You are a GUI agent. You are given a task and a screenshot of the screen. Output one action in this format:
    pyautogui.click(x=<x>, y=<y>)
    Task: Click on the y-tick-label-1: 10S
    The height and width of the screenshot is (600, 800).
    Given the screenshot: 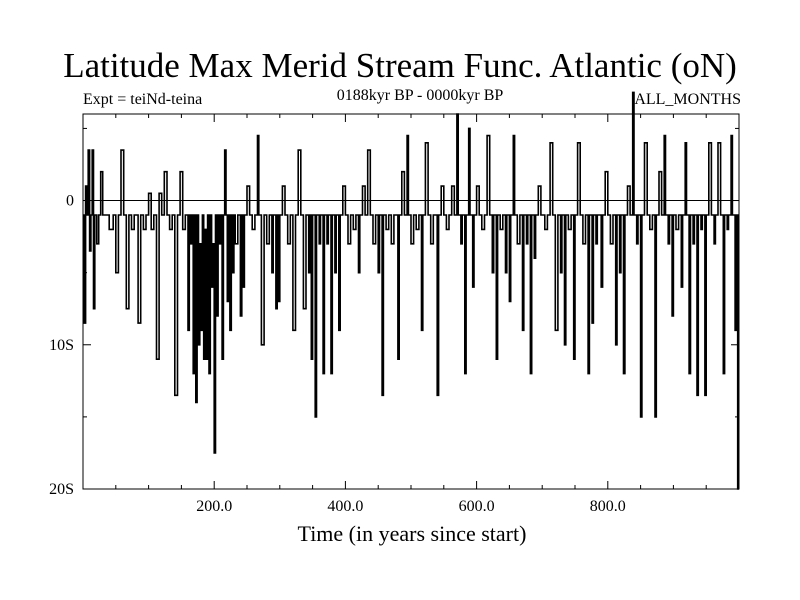 What is the action you would take?
    pyautogui.click(x=61, y=345)
    